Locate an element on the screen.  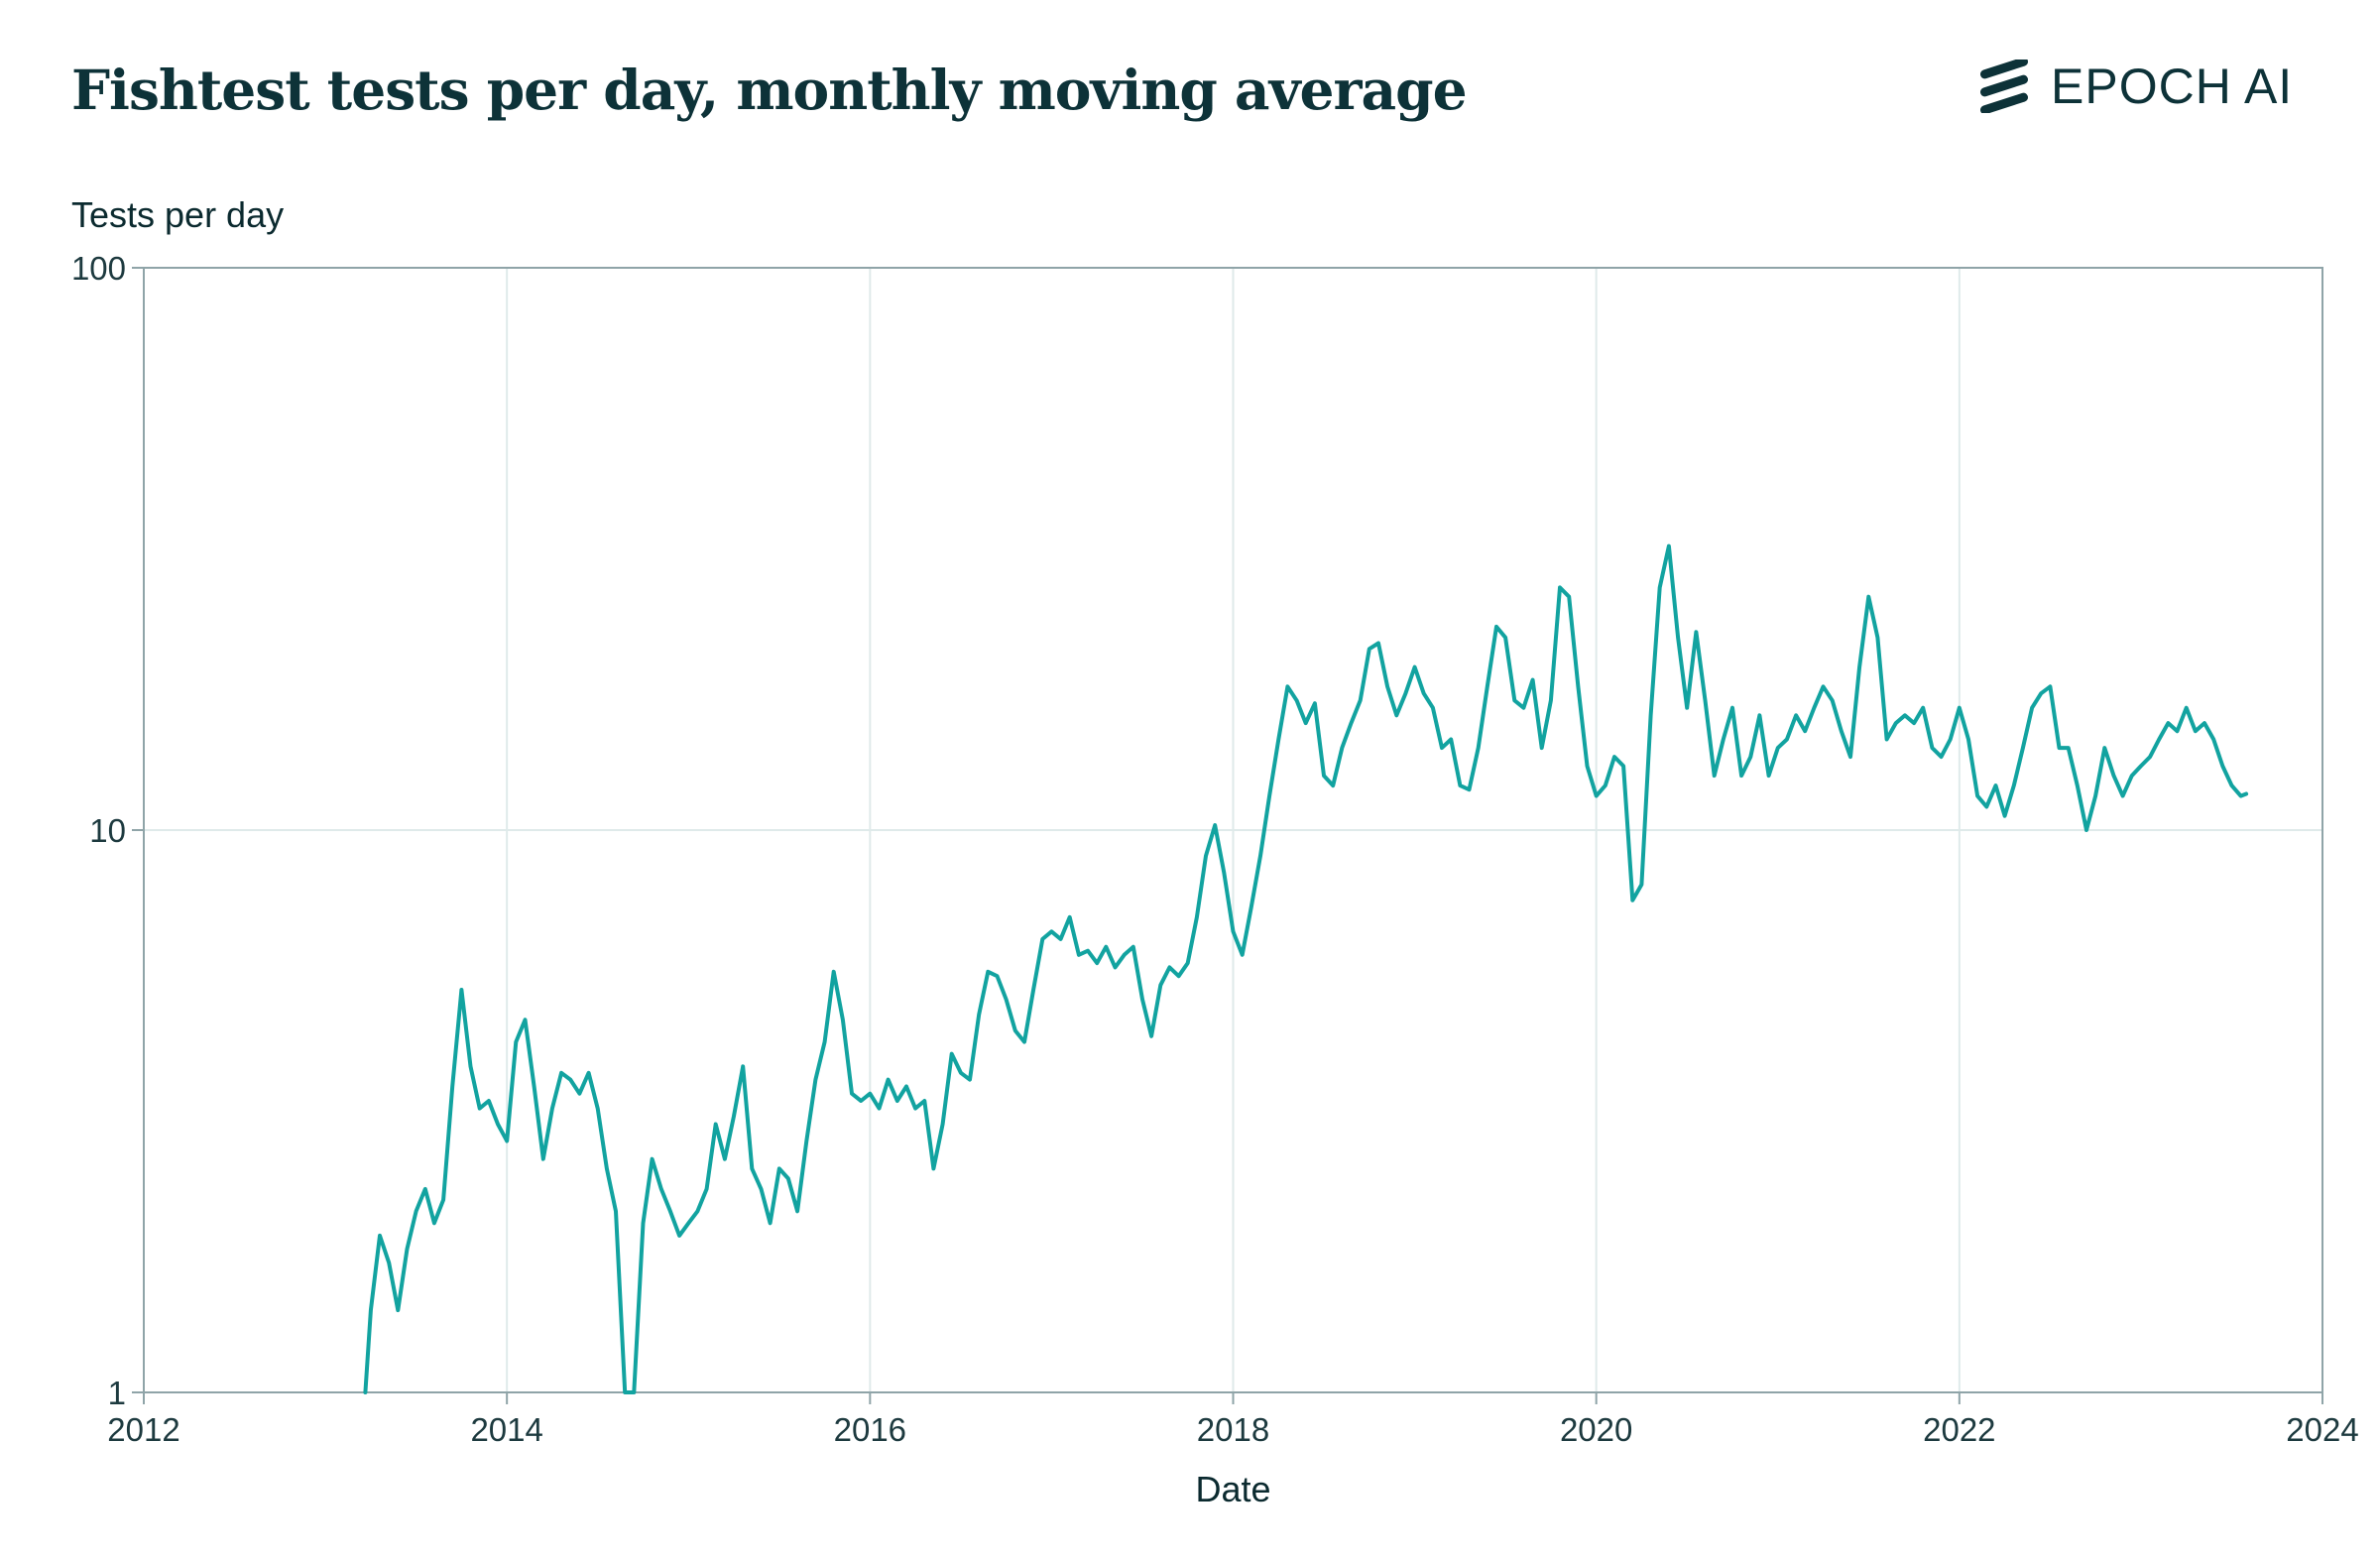
y-axis-label: Tests per day is located at coordinates (178, 214).